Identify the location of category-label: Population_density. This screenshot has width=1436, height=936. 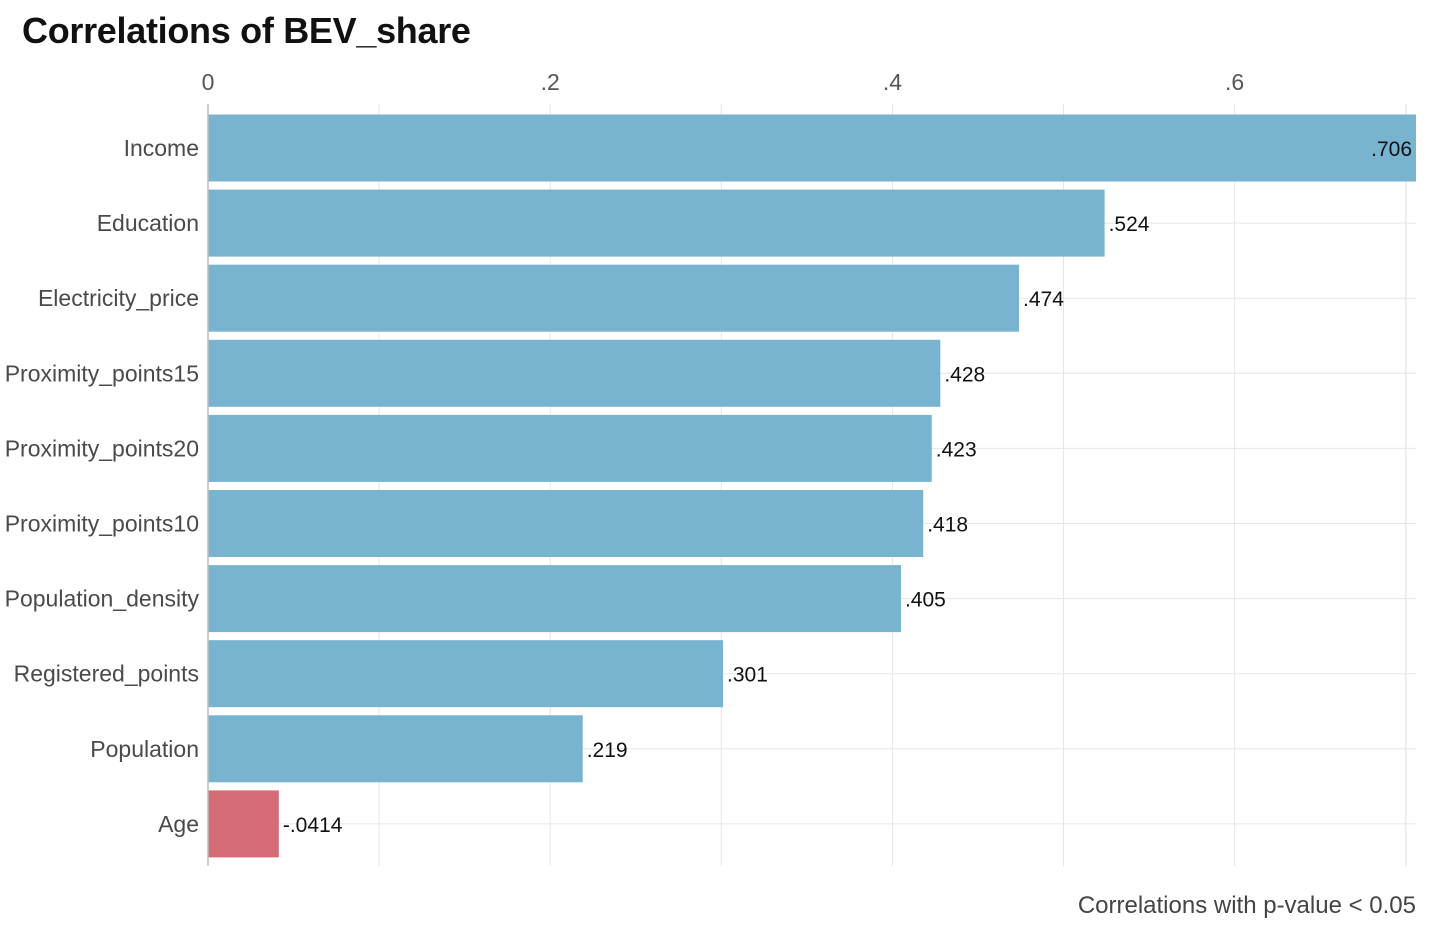
(102, 599).